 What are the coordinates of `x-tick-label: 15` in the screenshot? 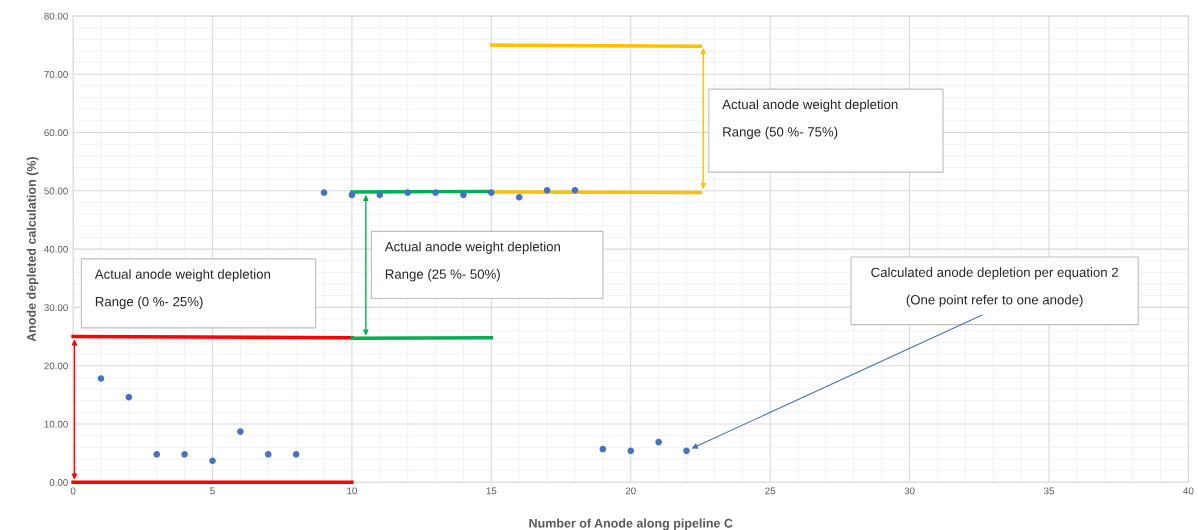 It's located at (491, 491).